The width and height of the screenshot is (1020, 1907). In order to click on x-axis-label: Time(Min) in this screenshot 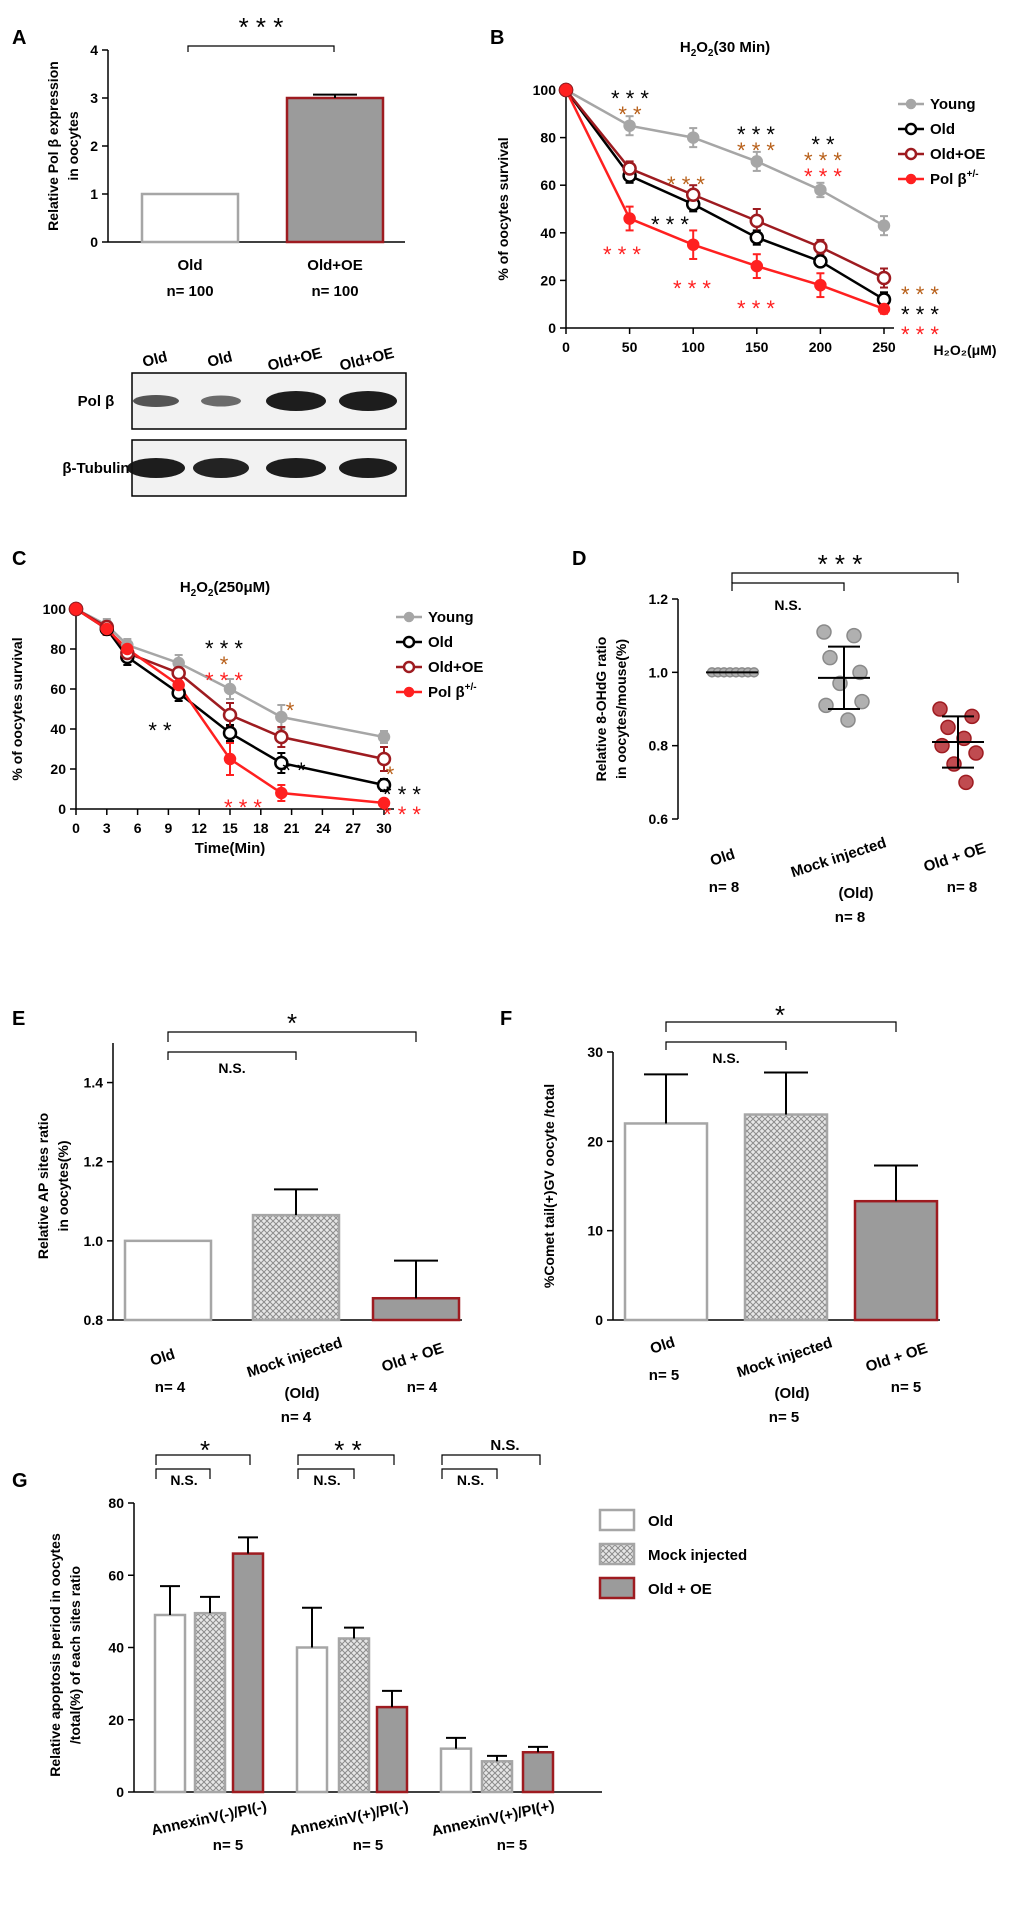, I will do `click(230, 848)`.